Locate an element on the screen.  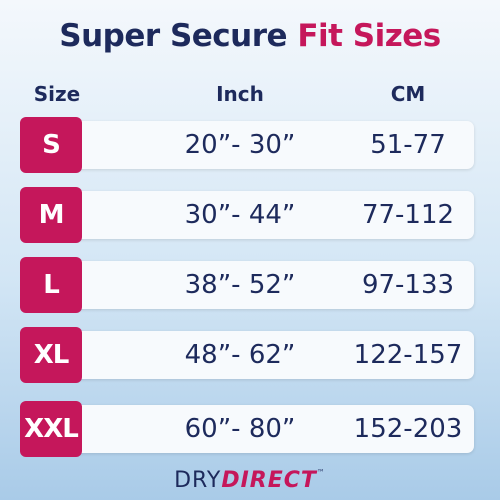
size-badge: S is located at coordinates (51, 145).